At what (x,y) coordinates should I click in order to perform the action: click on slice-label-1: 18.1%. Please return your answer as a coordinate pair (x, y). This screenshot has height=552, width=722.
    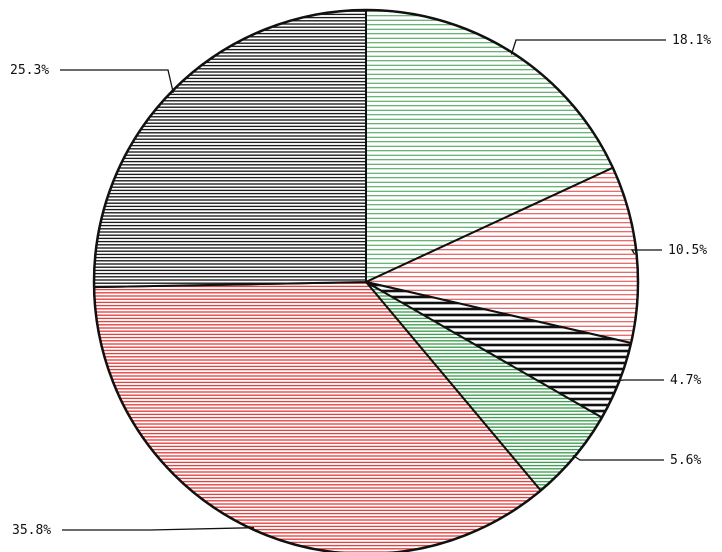
    Looking at the image, I should click on (691, 40).